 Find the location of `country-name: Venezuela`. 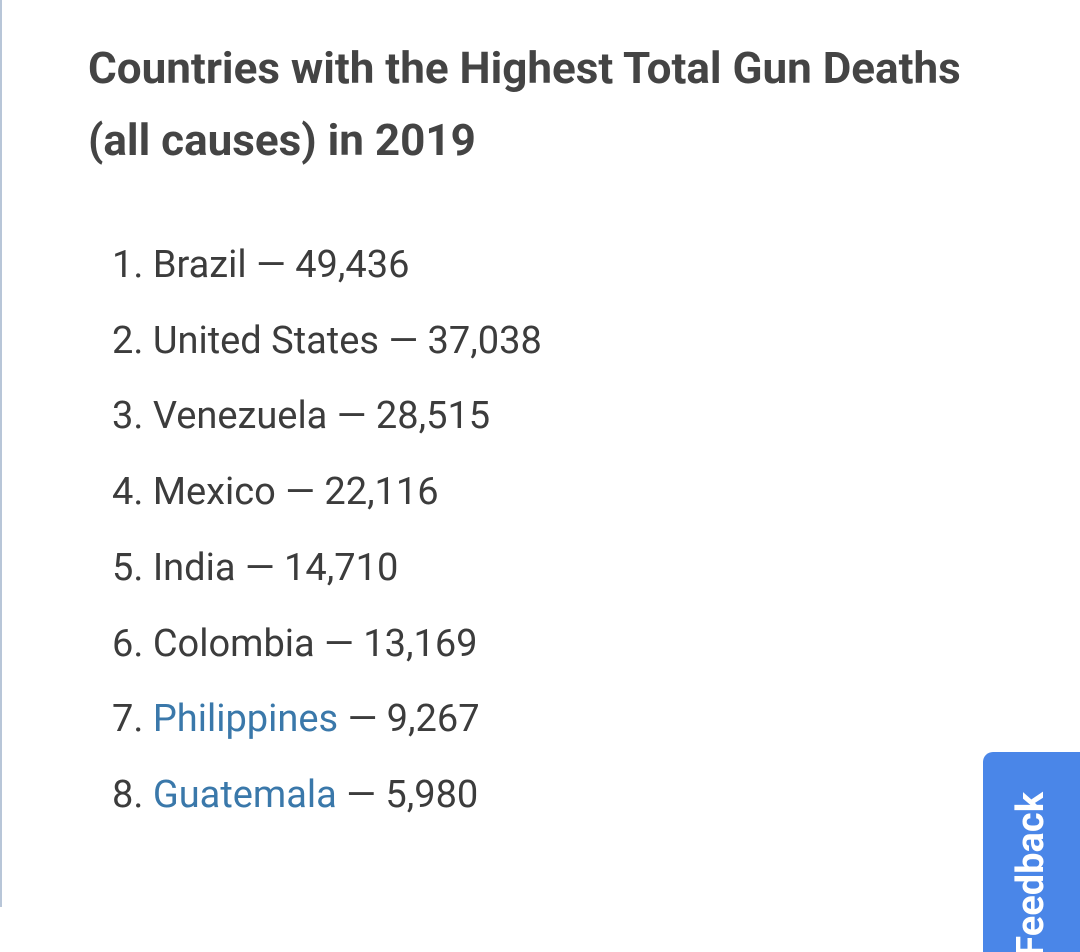

country-name: Venezuela is located at coordinates (240, 416).